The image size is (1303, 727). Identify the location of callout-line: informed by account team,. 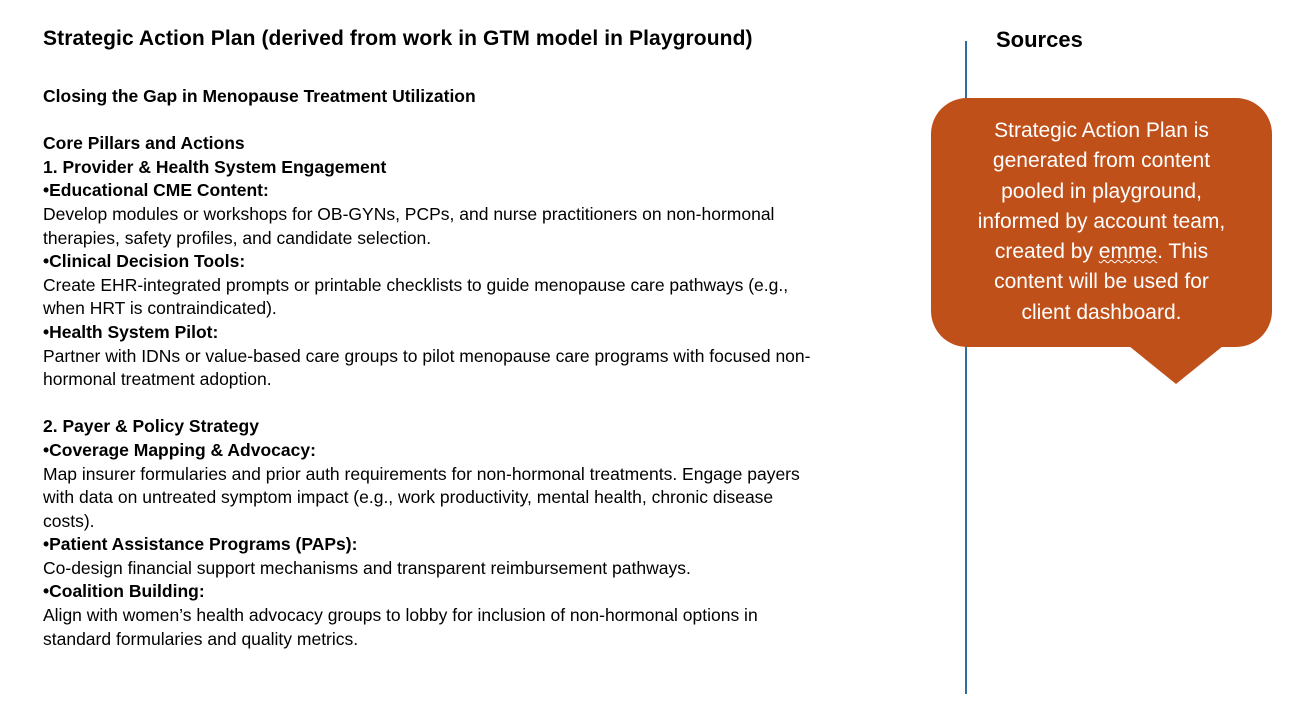
(1101, 221).